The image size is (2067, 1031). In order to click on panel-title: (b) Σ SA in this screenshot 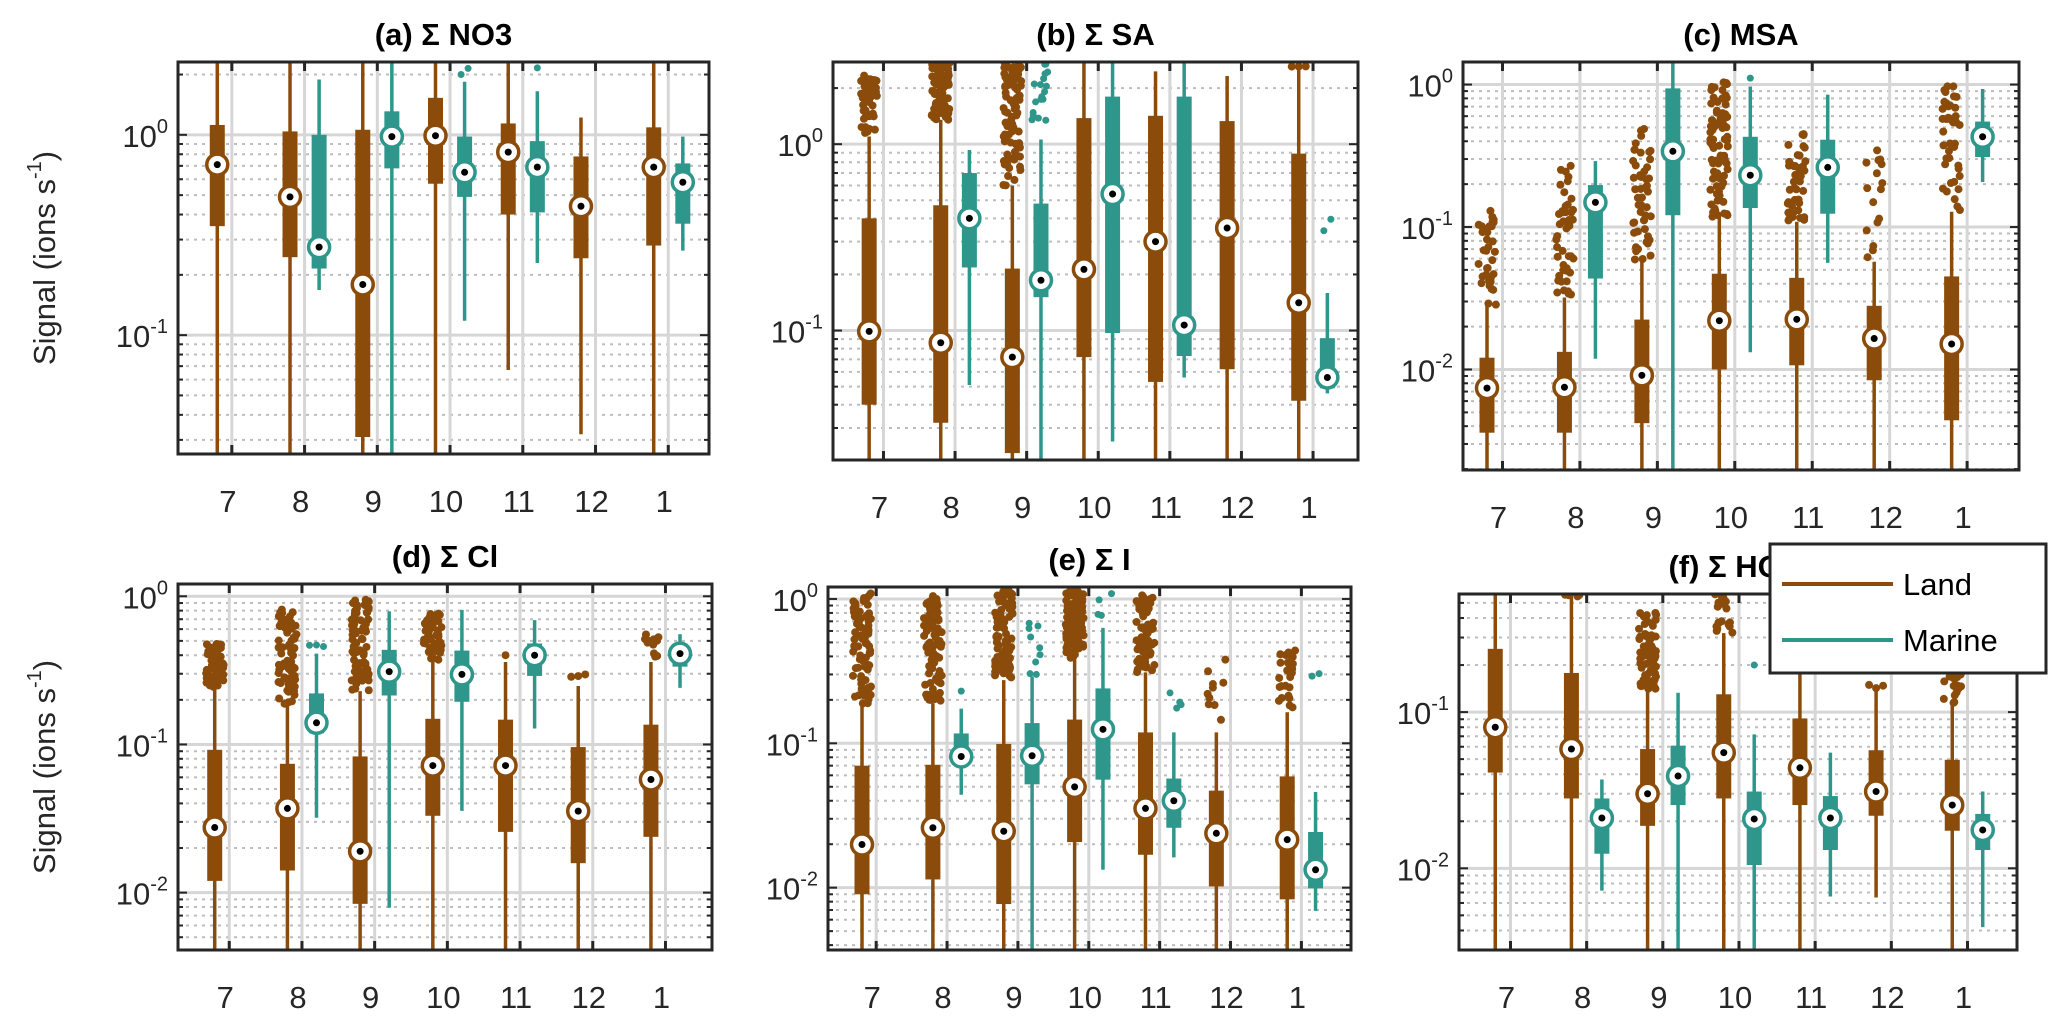, I will do `click(1095, 34)`.